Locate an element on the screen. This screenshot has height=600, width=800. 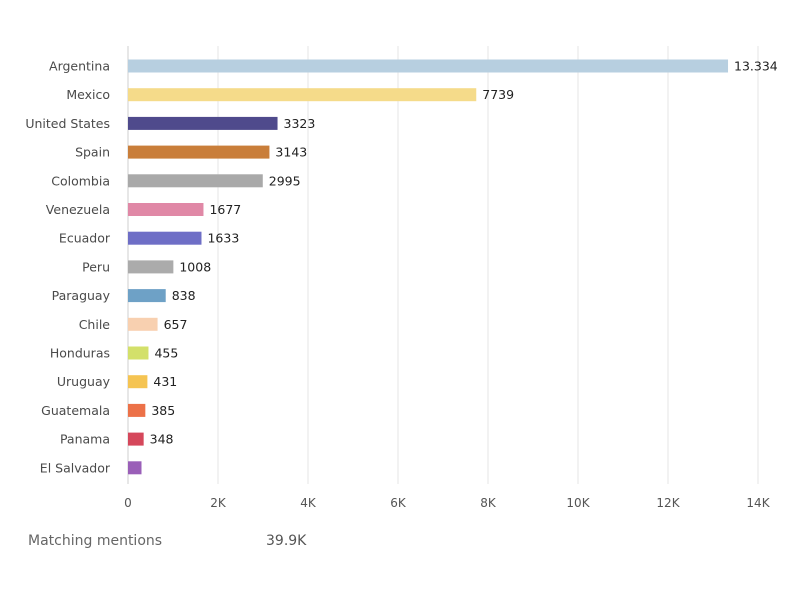
bar-argentina is located at coordinates (428, 66).